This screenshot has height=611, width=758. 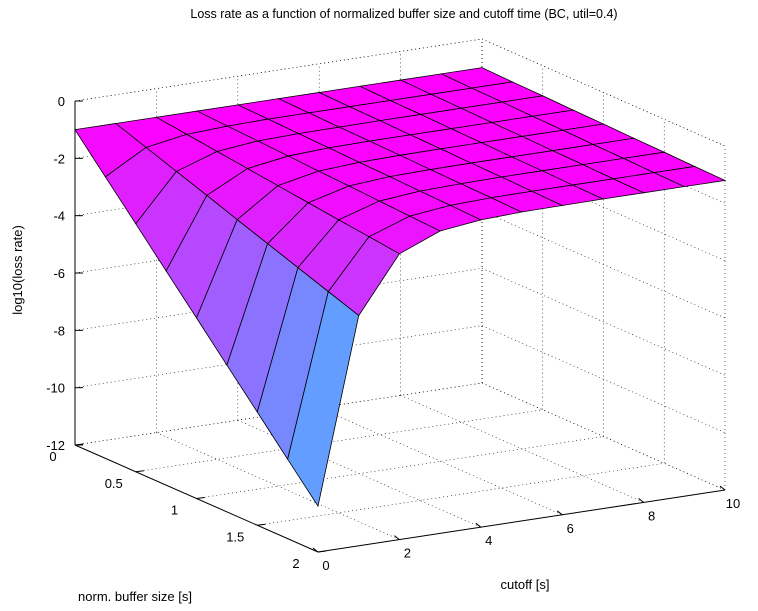 I want to click on y-tick-label: 2, so click(x=295, y=563).